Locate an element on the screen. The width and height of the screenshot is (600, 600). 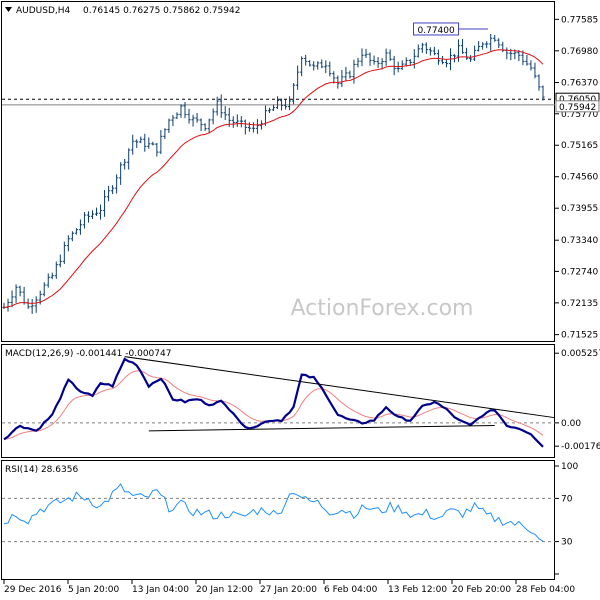
peak-label: 0.77400 is located at coordinates (436, 31).